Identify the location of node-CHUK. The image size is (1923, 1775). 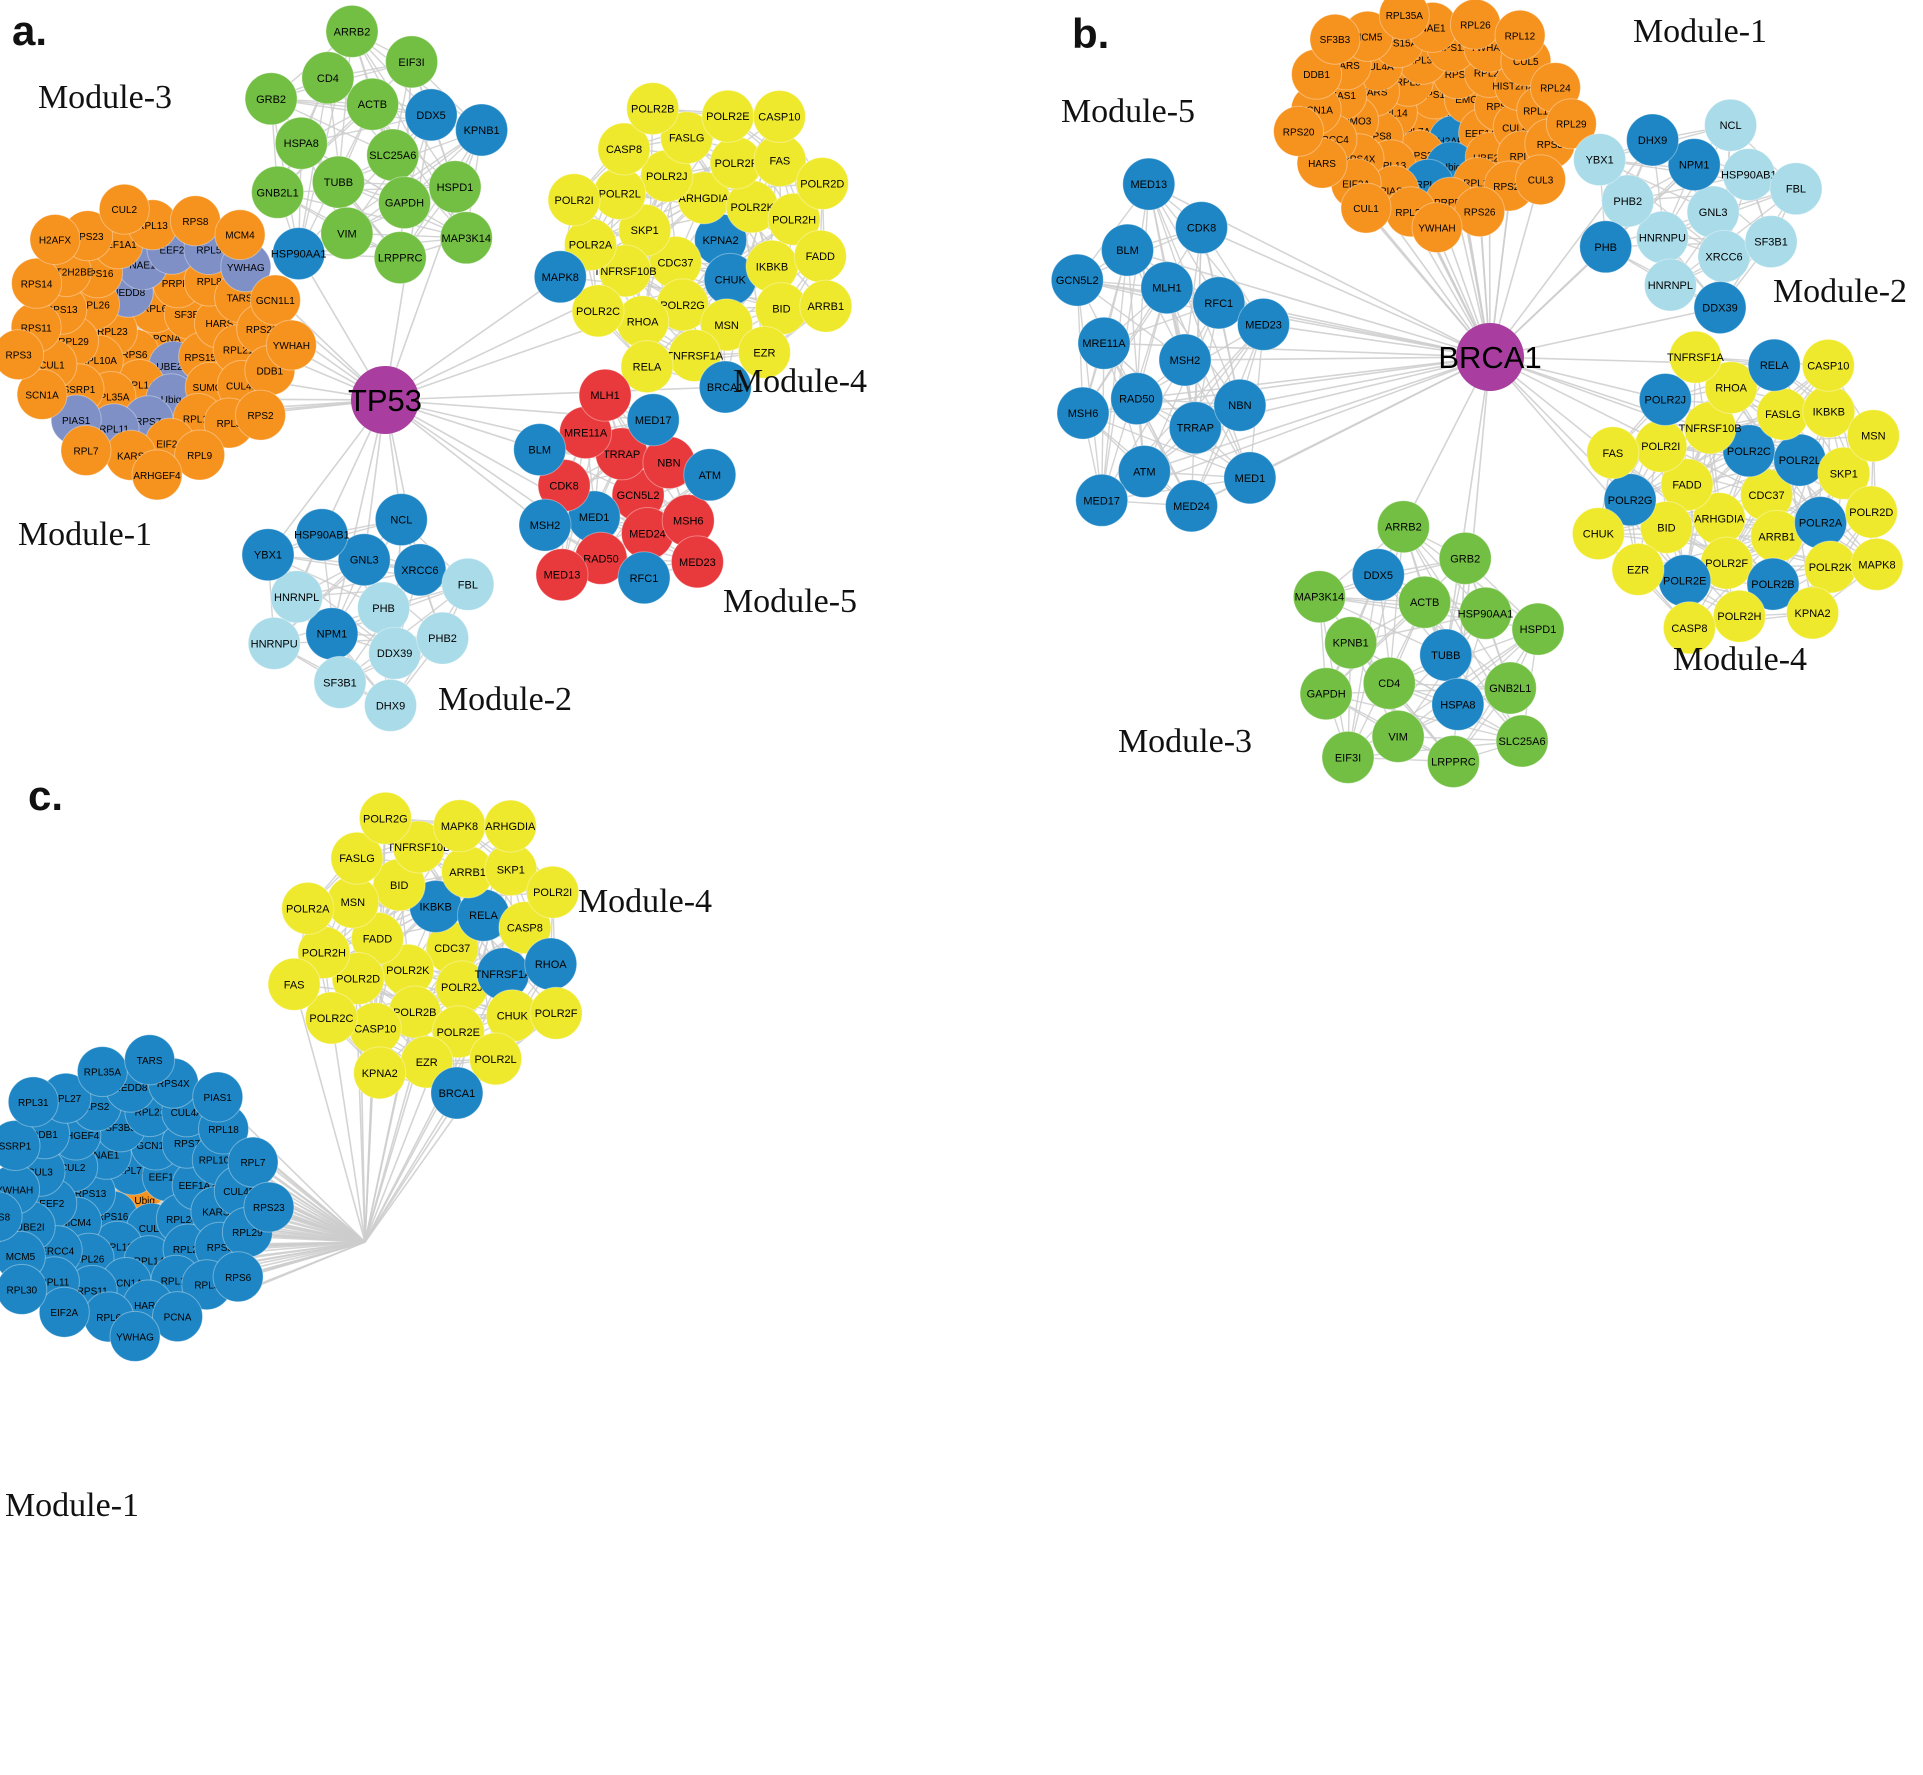
(1598, 534).